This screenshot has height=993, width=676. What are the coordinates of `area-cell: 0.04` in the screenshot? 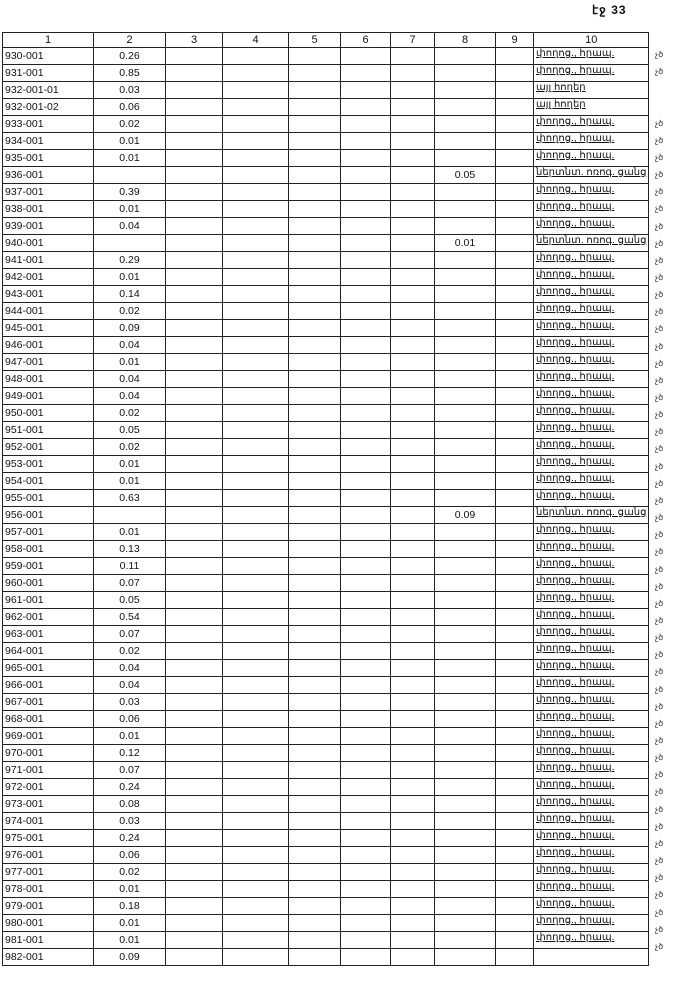 It's located at (129, 345).